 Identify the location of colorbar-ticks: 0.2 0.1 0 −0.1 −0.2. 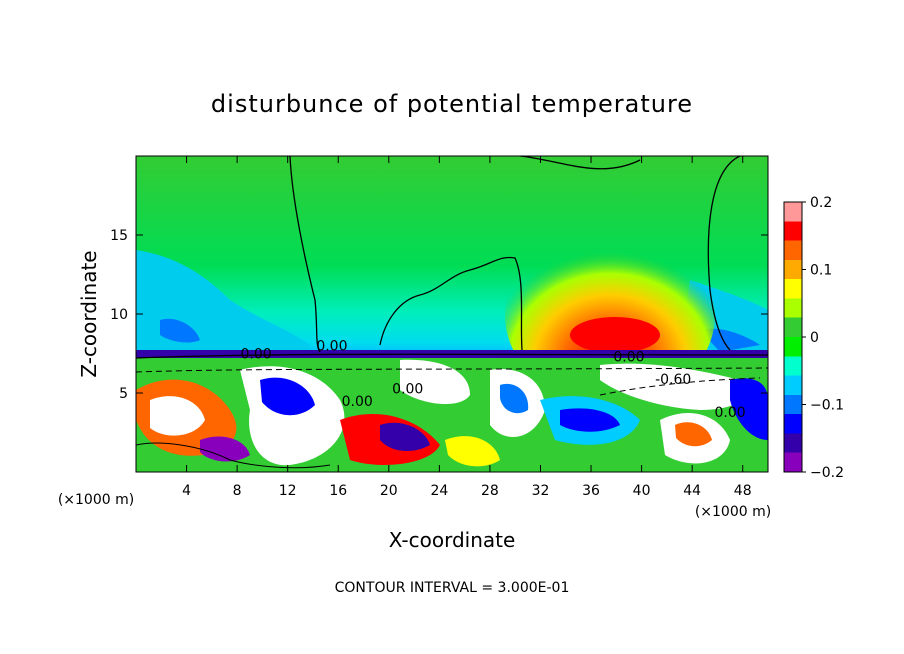
(823, 338).